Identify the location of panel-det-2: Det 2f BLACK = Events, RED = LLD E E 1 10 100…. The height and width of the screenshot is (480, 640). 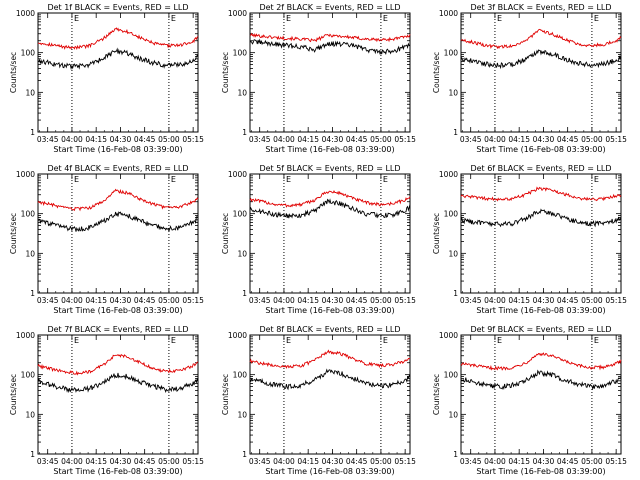
(318, 78).